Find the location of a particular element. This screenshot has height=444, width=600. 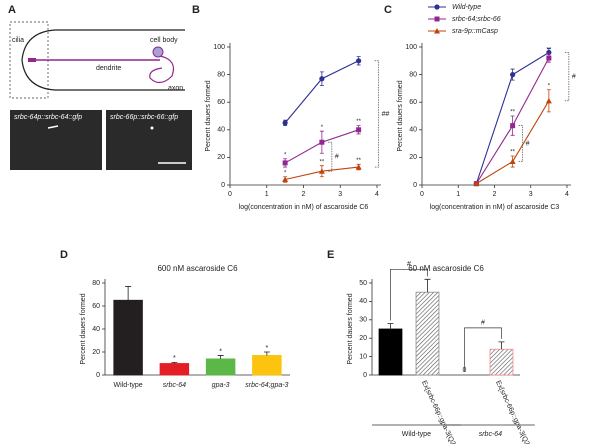

legend-label: Wild-type is located at coordinates (466, 7).